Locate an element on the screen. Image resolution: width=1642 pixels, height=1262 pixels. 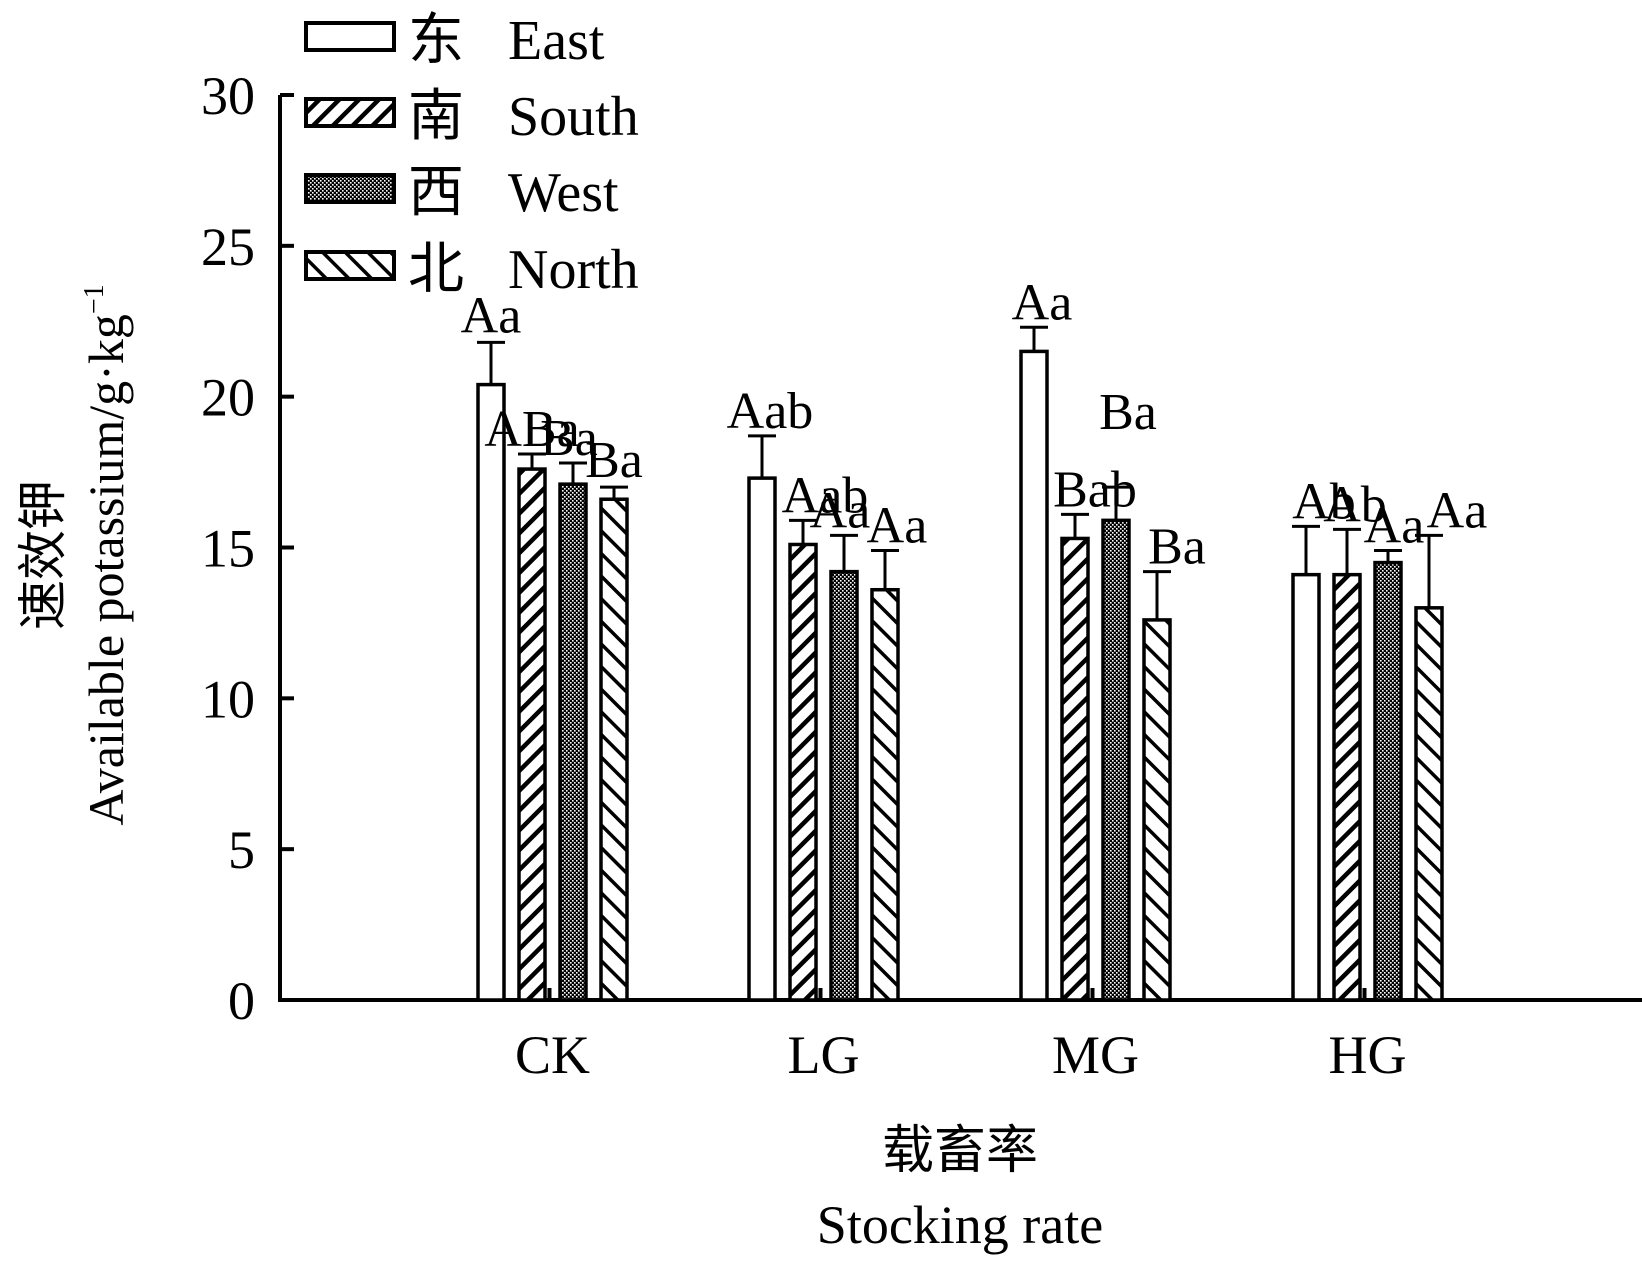
x-axis-title-en: Stocking rate is located at coordinates (960, 1225).